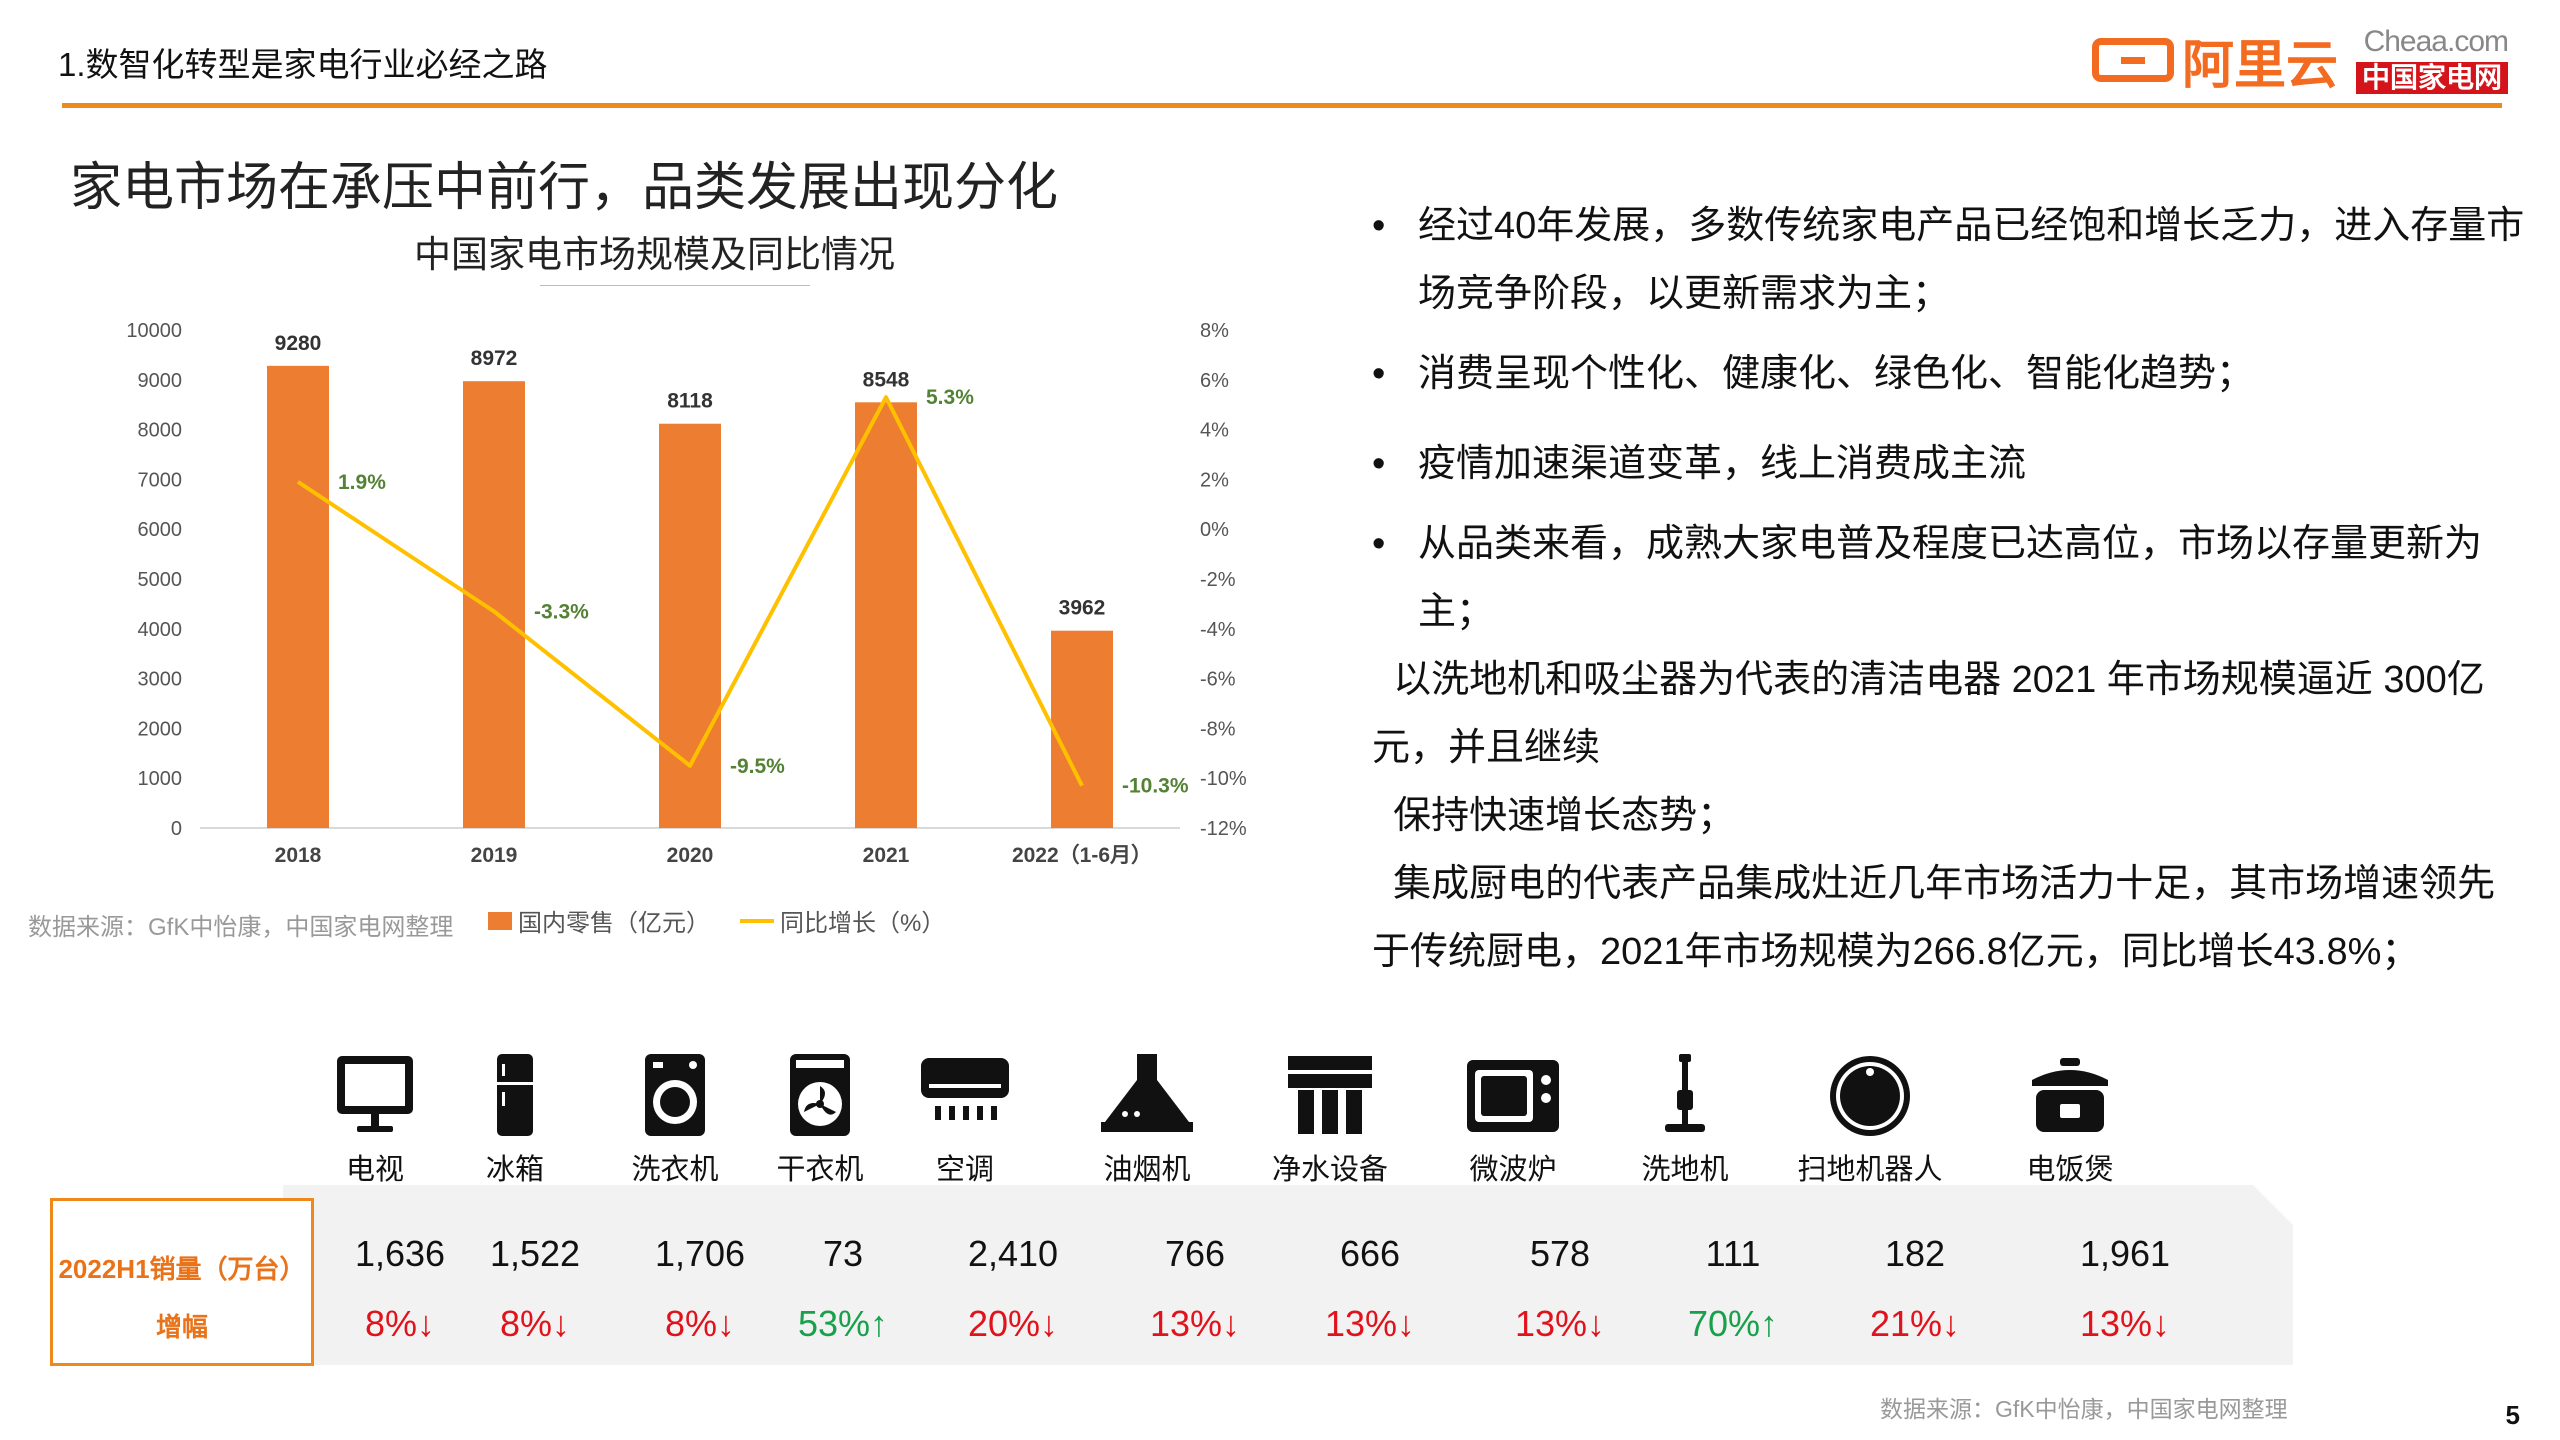 The image size is (2560, 1440). Describe the element at coordinates (820, 1170) in the screenshot. I see `appliance-label: 干衣机` at that location.